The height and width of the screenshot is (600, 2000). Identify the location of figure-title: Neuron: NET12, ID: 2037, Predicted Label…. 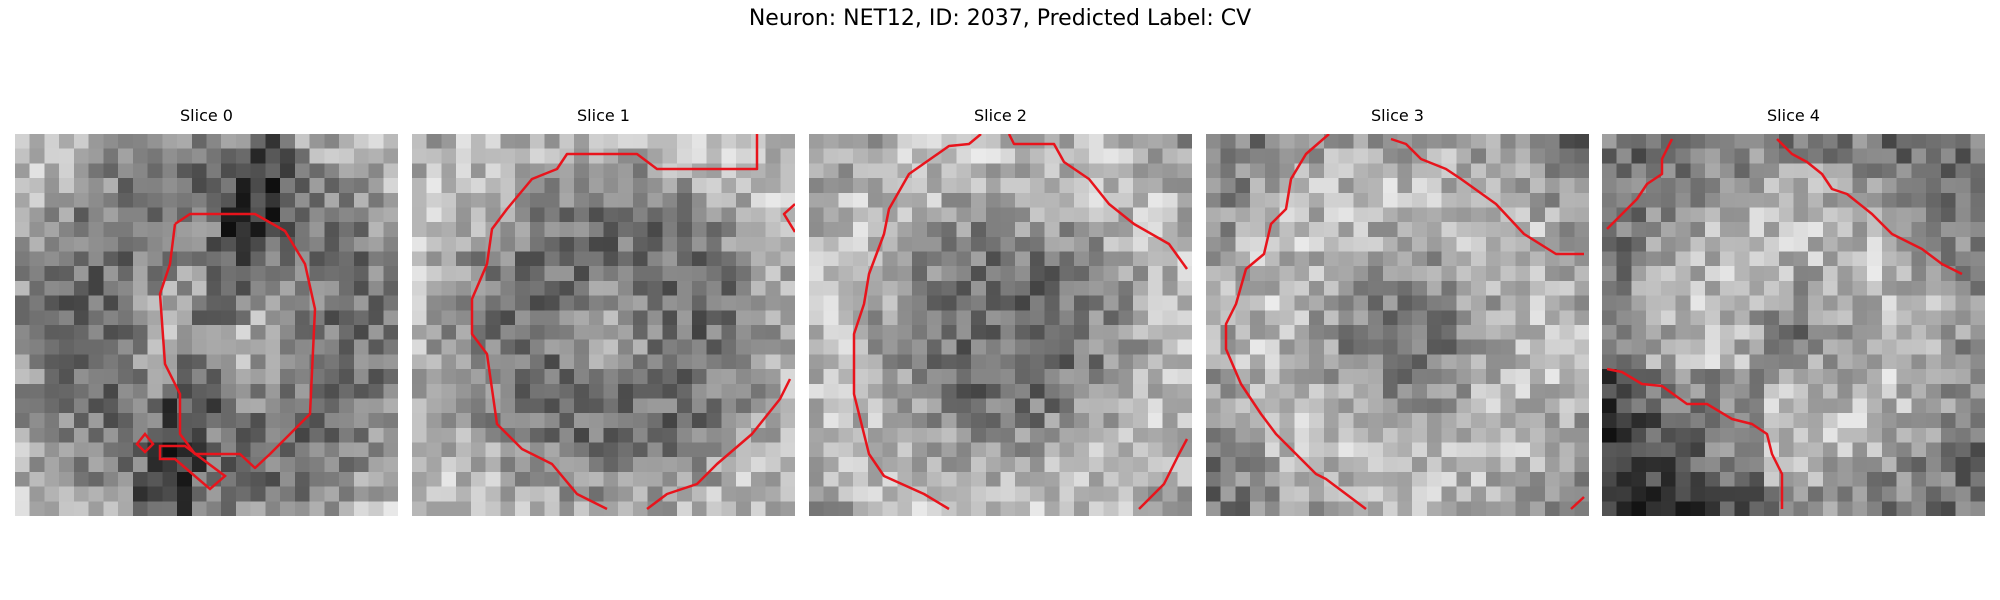
(1000, 18).